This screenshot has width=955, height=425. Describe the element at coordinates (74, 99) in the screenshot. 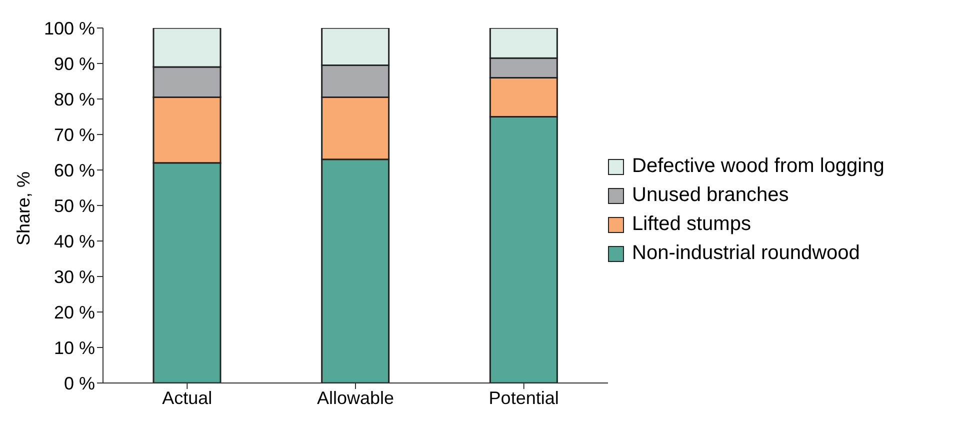

I see `y-tick-label: 80 %` at that location.